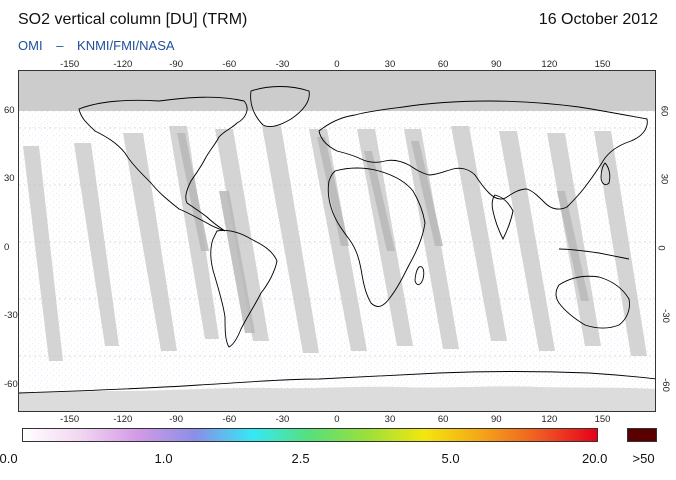 The height and width of the screenshot is (480, 676). I want to click on lon-tick-label-top: -150, so click(70, 64).